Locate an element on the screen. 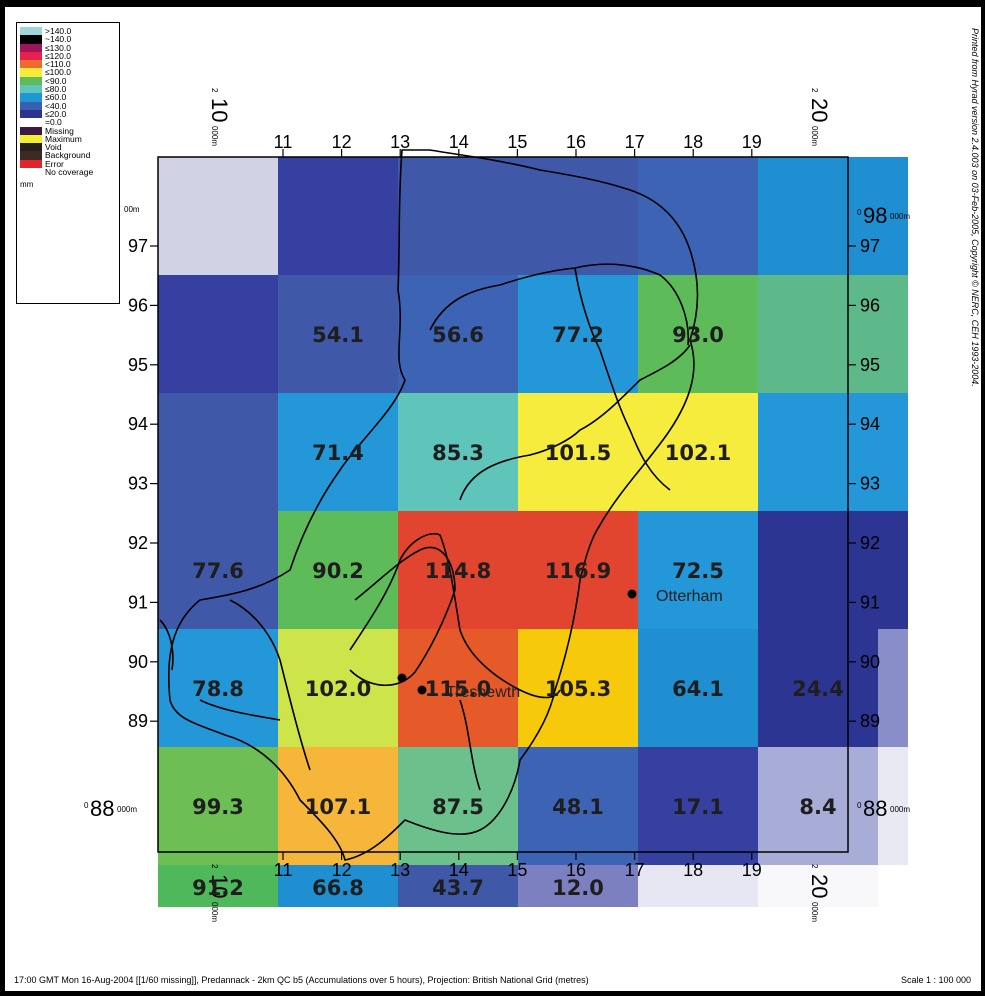 Image resolution: width=985 pixels, height=996 pixels. legend-item: >140.0 is located at coordinates (69, 31).